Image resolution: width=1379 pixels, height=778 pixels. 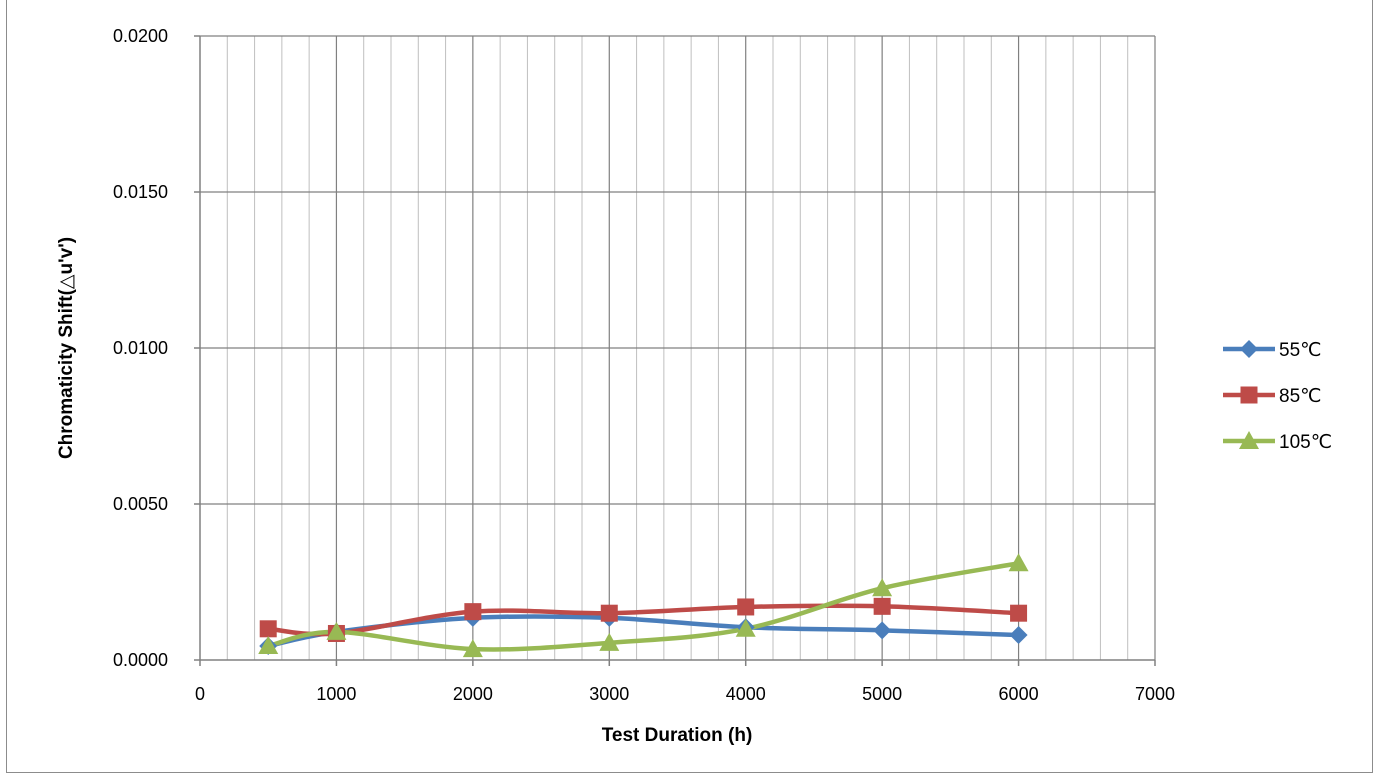 I want to click on legend: 55℃ 85℃ 105℃, so click(x=1277, y=396).